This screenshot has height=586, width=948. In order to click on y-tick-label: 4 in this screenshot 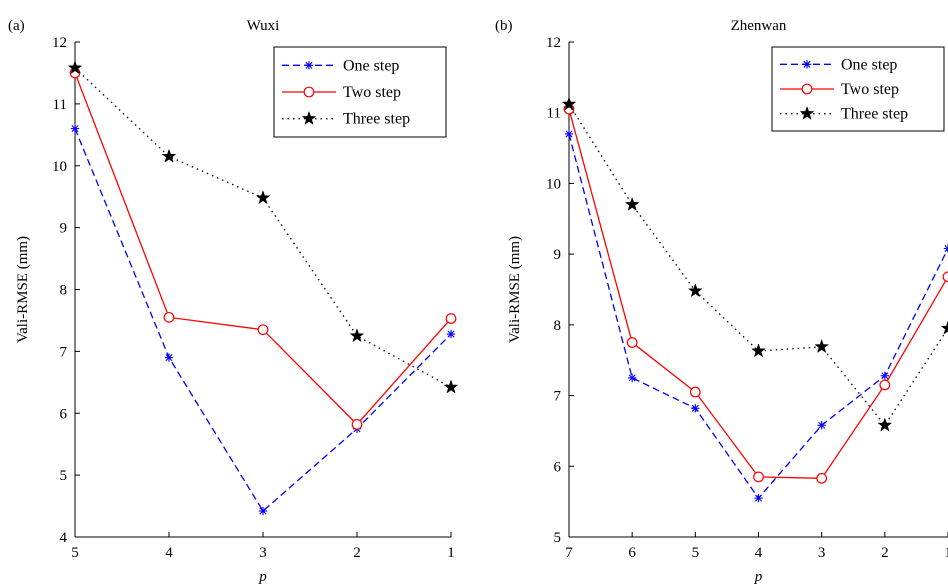, I will do `click(64, 538)`.